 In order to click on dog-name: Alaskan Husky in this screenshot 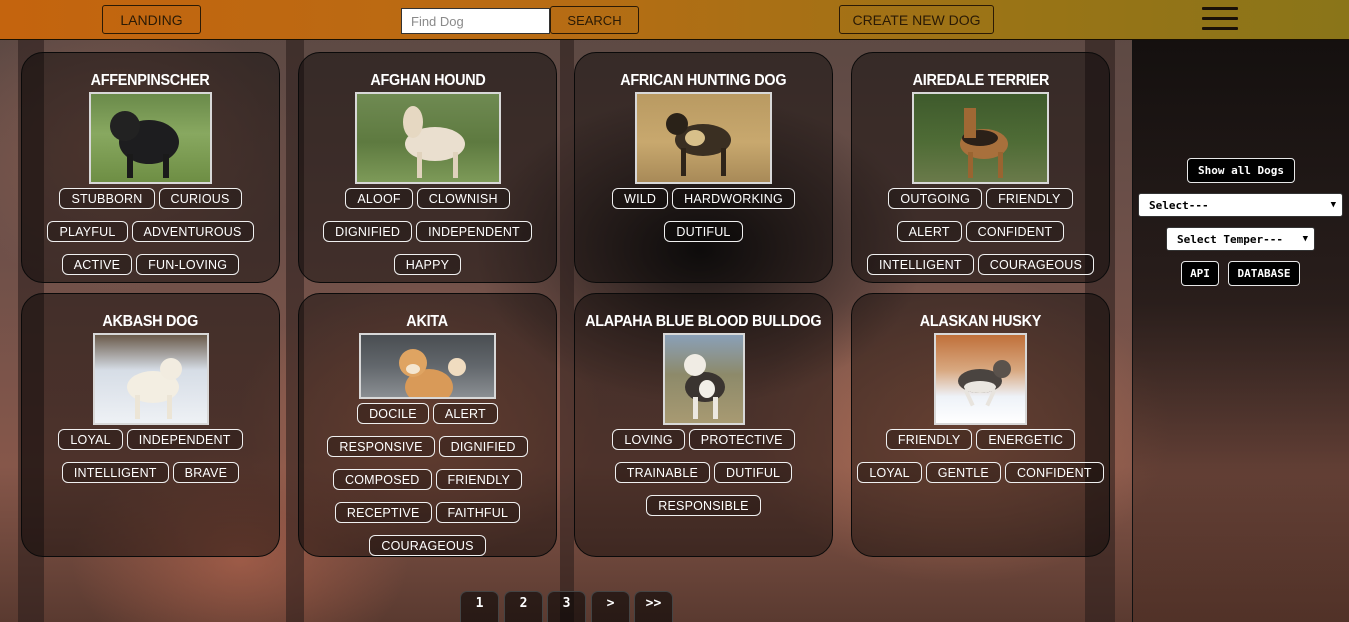, I will do `click(980, 321)`.